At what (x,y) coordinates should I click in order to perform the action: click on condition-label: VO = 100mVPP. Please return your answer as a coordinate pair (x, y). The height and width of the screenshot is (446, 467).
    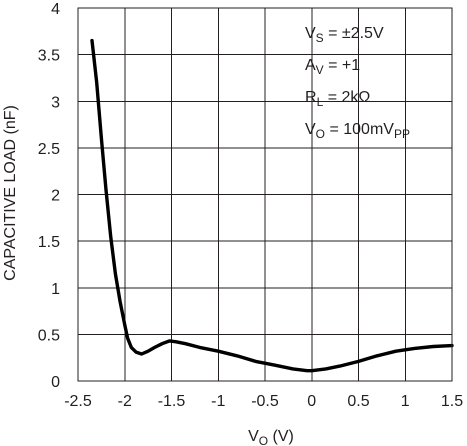
    Looking at the image, I should click on (357, 131).